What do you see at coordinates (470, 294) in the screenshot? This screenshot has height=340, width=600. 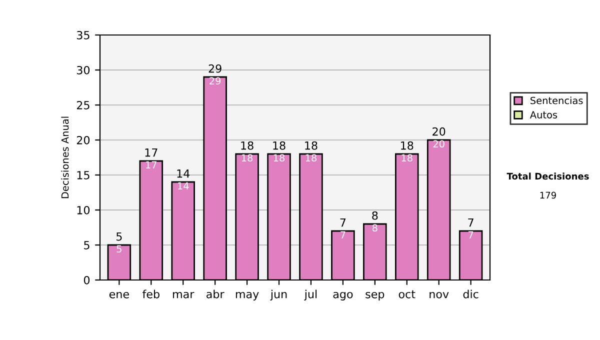 I see `x-tick-label: dic` at bounding box center [470, 294].